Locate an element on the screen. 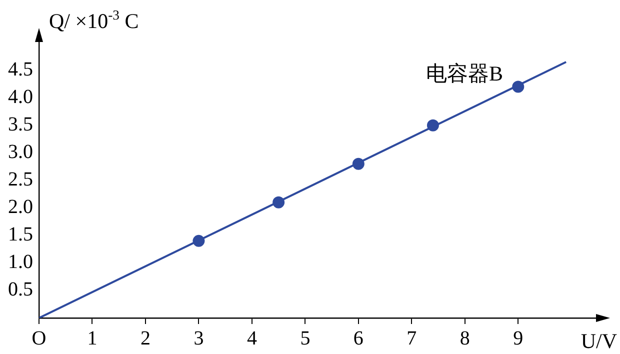  y-tick-label: 4.0 is located at coordinates (20, 97).